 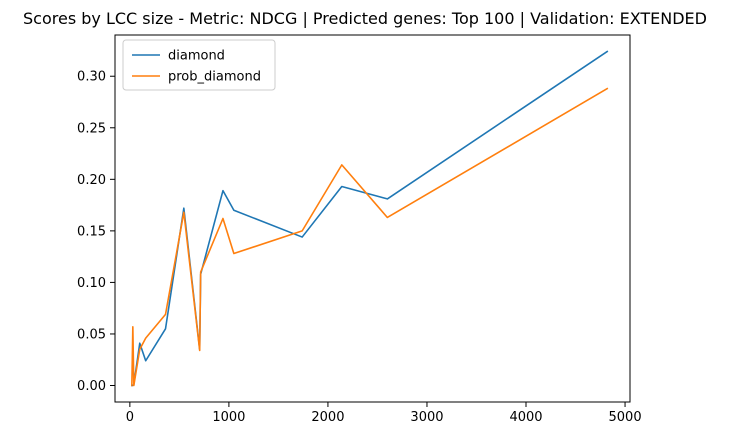 What do you see at coordinates (91, 283) in the screenshot?
I see `y-tick-label: 0.10` at bounding box center [91, 283].